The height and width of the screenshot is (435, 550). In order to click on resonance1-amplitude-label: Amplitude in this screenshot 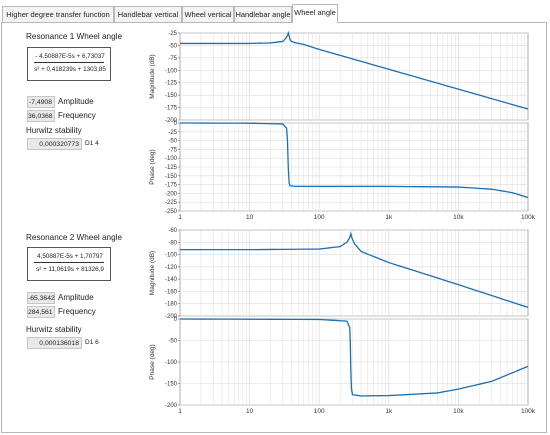, I will do `click(76, 101)`.